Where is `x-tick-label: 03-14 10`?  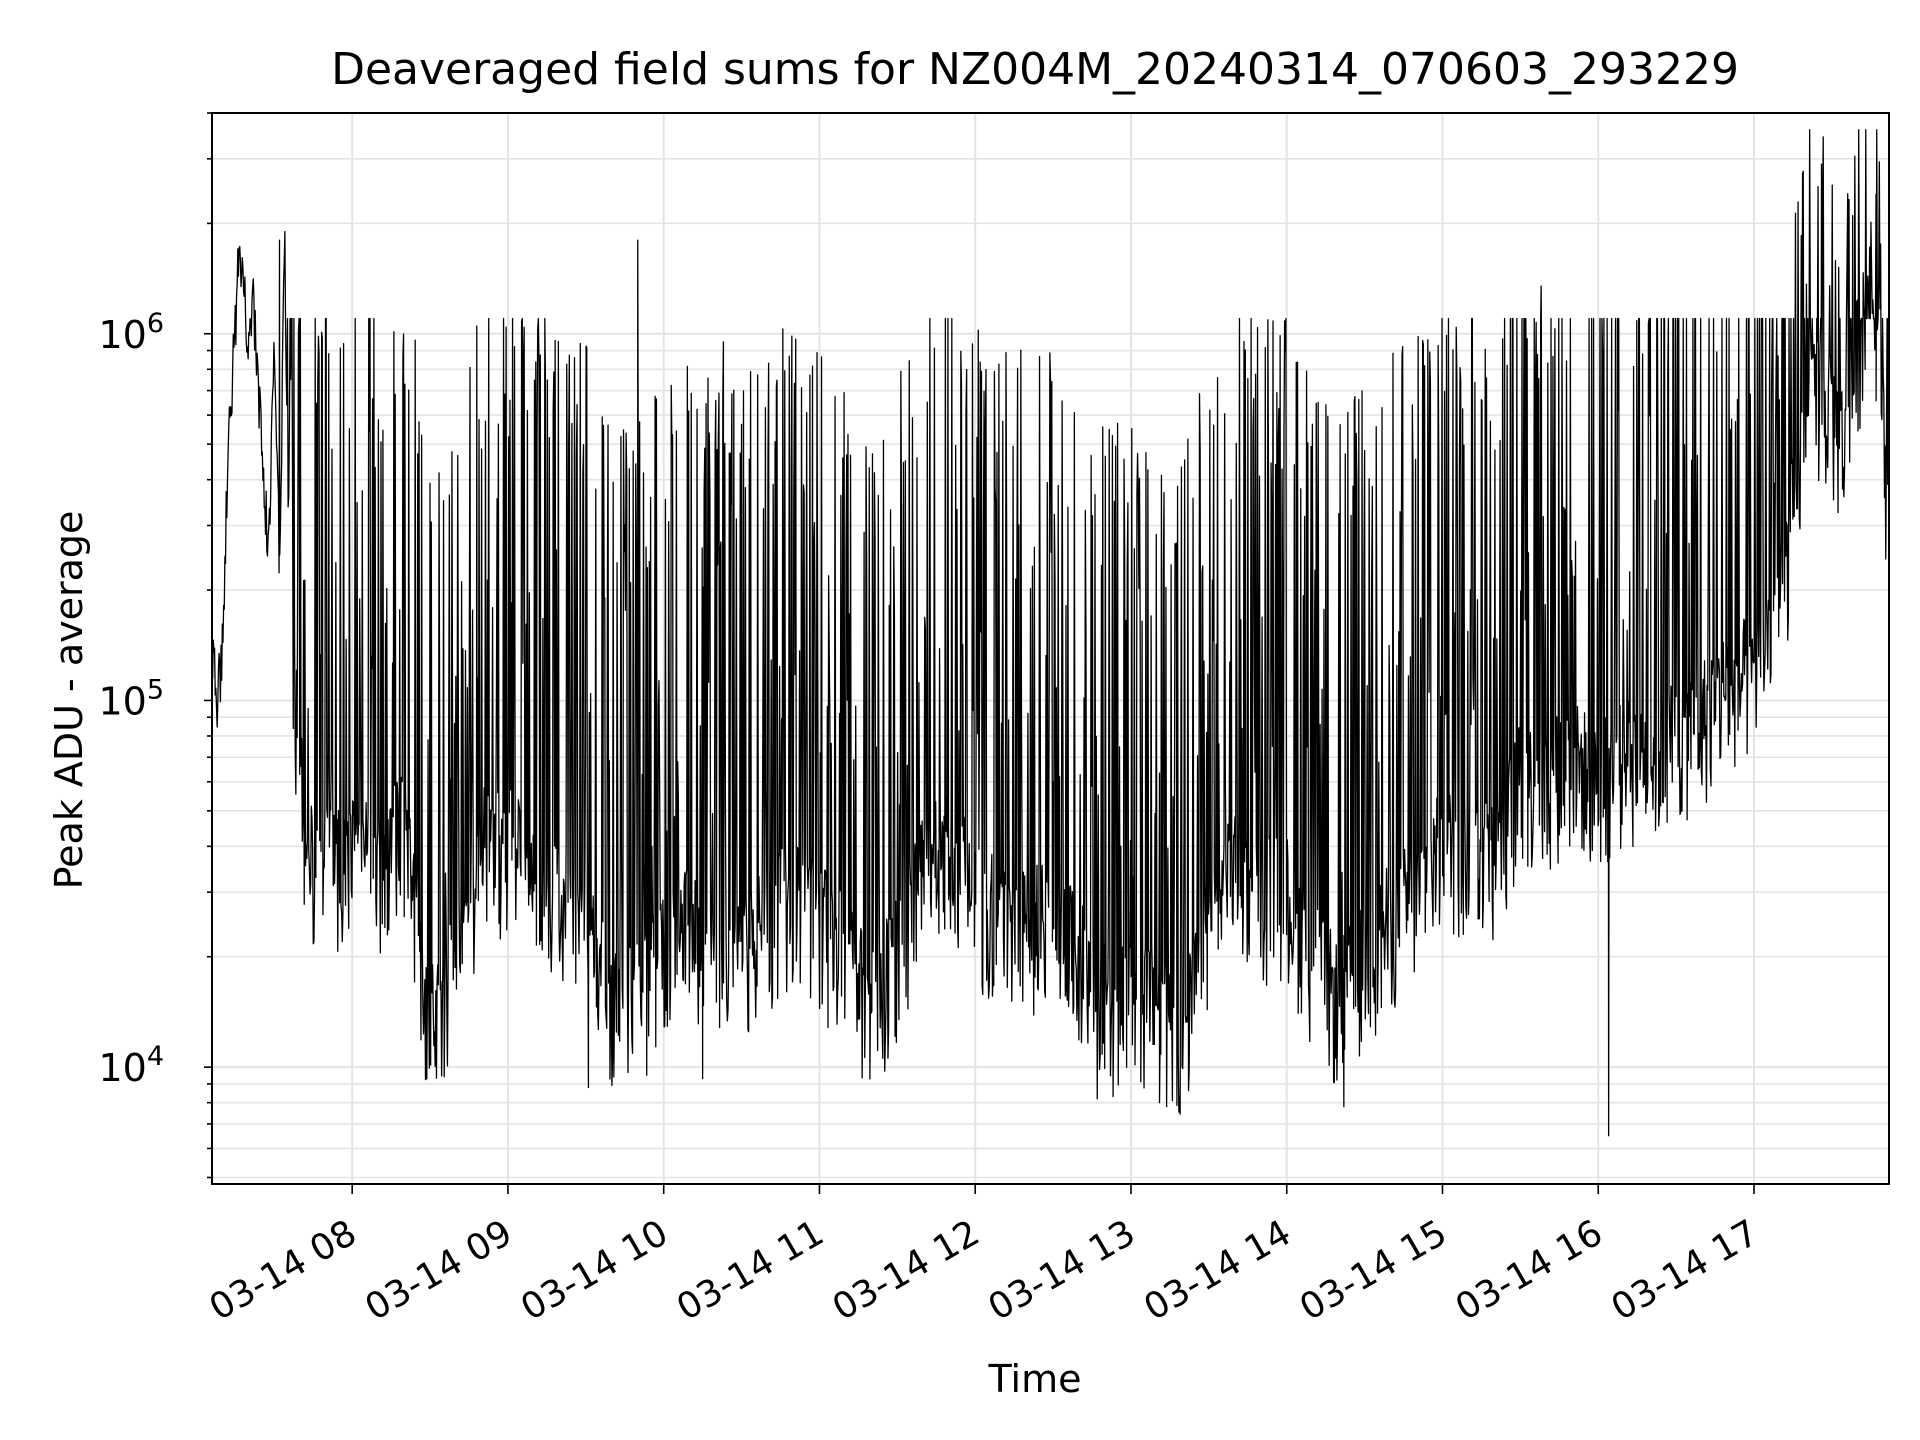 x-tick-label: 03-14 10 is located at coordinates (594, 1270).